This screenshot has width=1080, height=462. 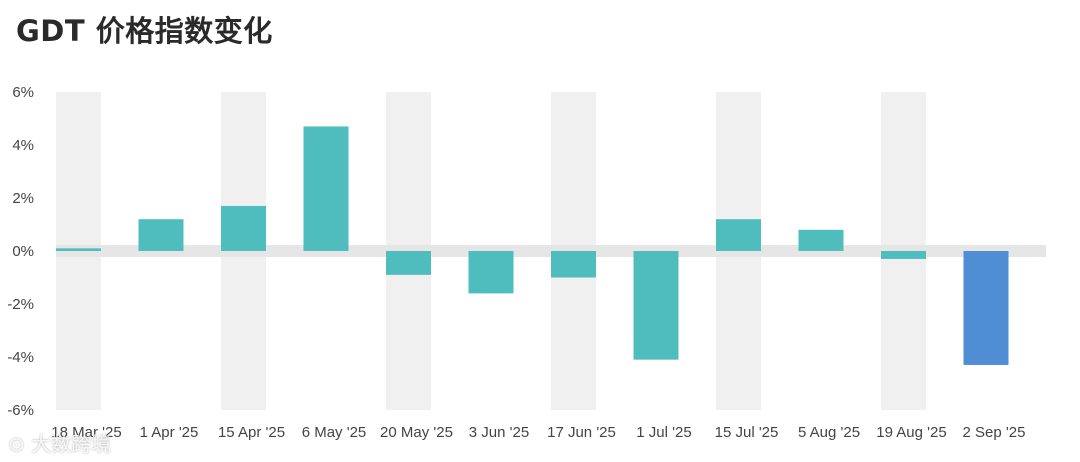 I want to click on y-tick-label: 2%, so click(x=23, y=198).